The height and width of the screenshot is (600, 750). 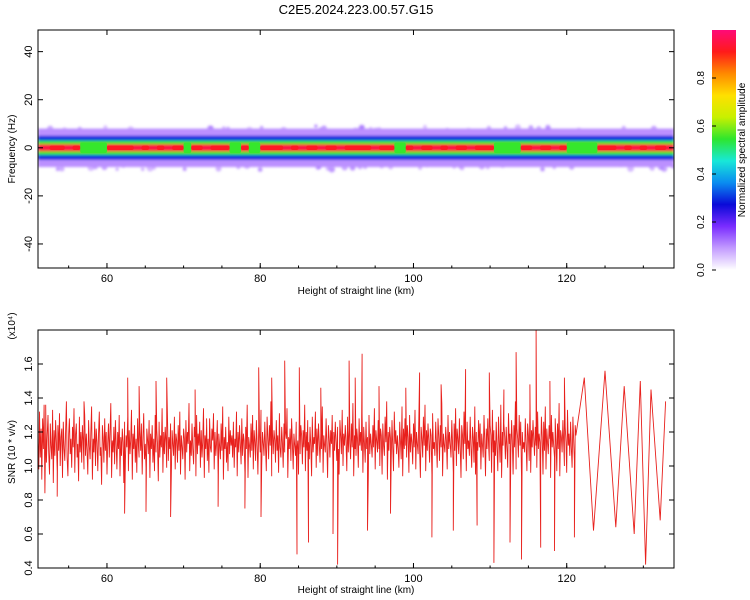 What do you see at coordinates (701, 126) in the screenshot?
I see `colorbar-tick-label: 0.6` at bounding box center [701, 126].